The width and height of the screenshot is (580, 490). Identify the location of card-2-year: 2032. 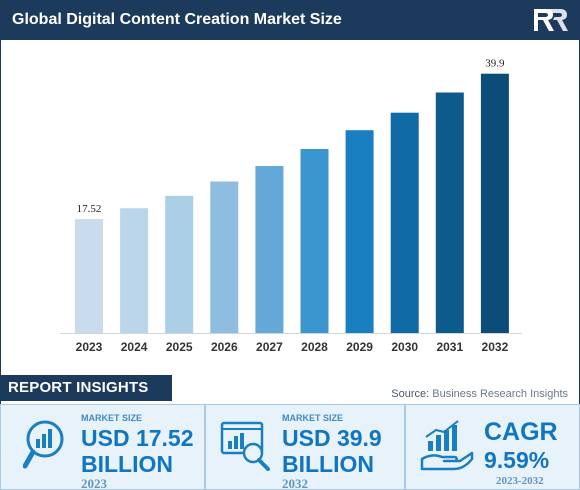
(295, 483).